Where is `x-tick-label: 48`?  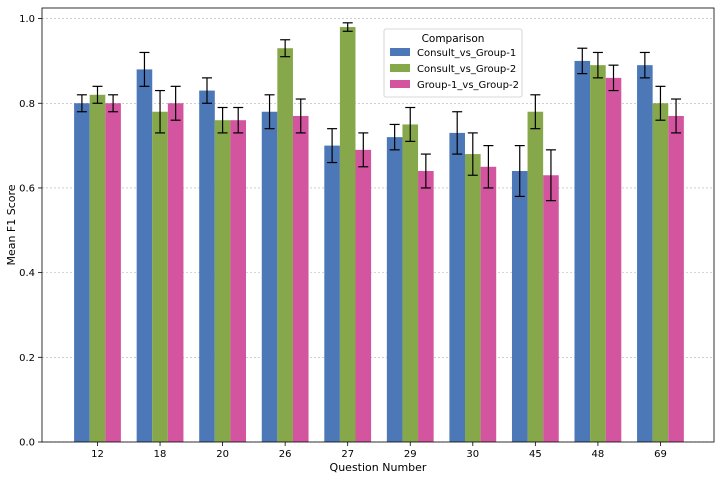
x-tick-label: 48 is located at coordinates (598, 454).